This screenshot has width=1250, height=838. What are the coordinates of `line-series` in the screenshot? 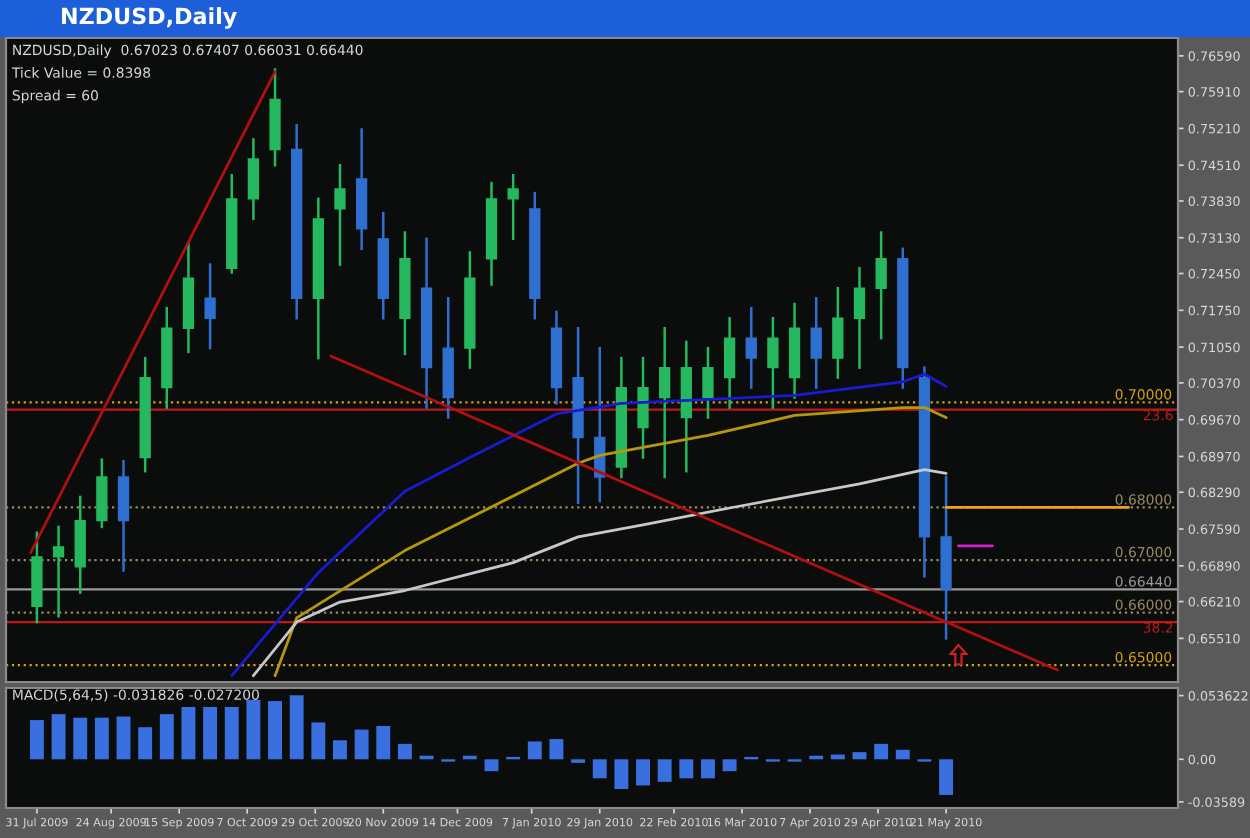 It's located at (600, 573).